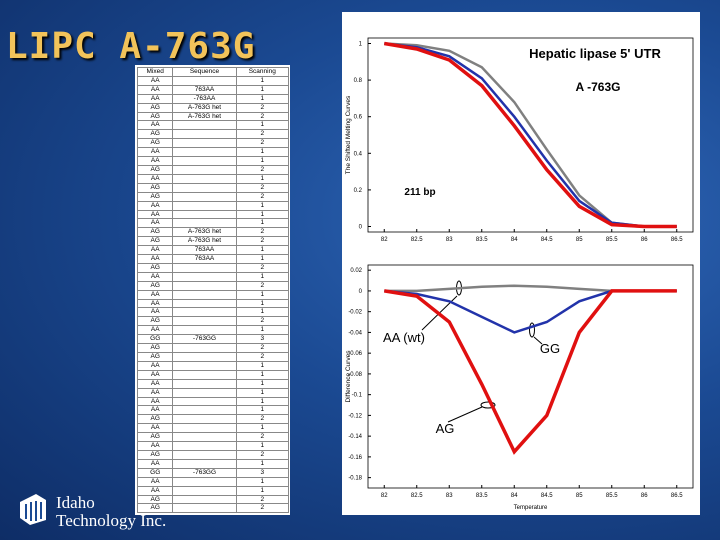 The image size is (720, 540). I want to click on x-tick-label: 83.5, so click(482, 240).